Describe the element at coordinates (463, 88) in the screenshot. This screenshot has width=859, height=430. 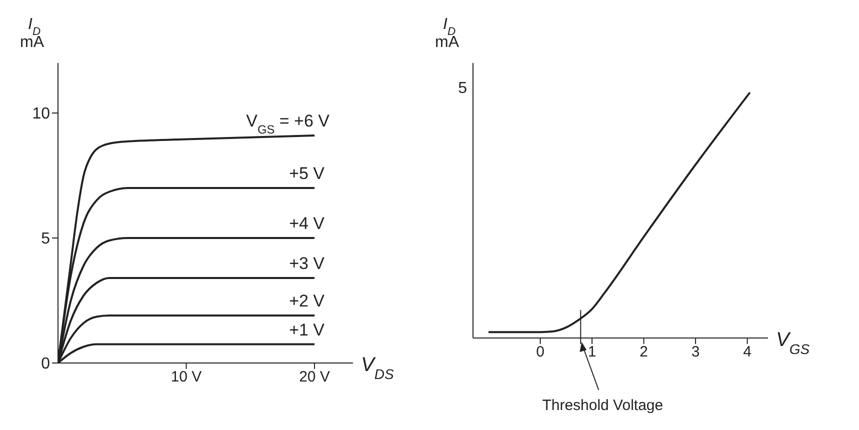
I see `text: 5` at that location.